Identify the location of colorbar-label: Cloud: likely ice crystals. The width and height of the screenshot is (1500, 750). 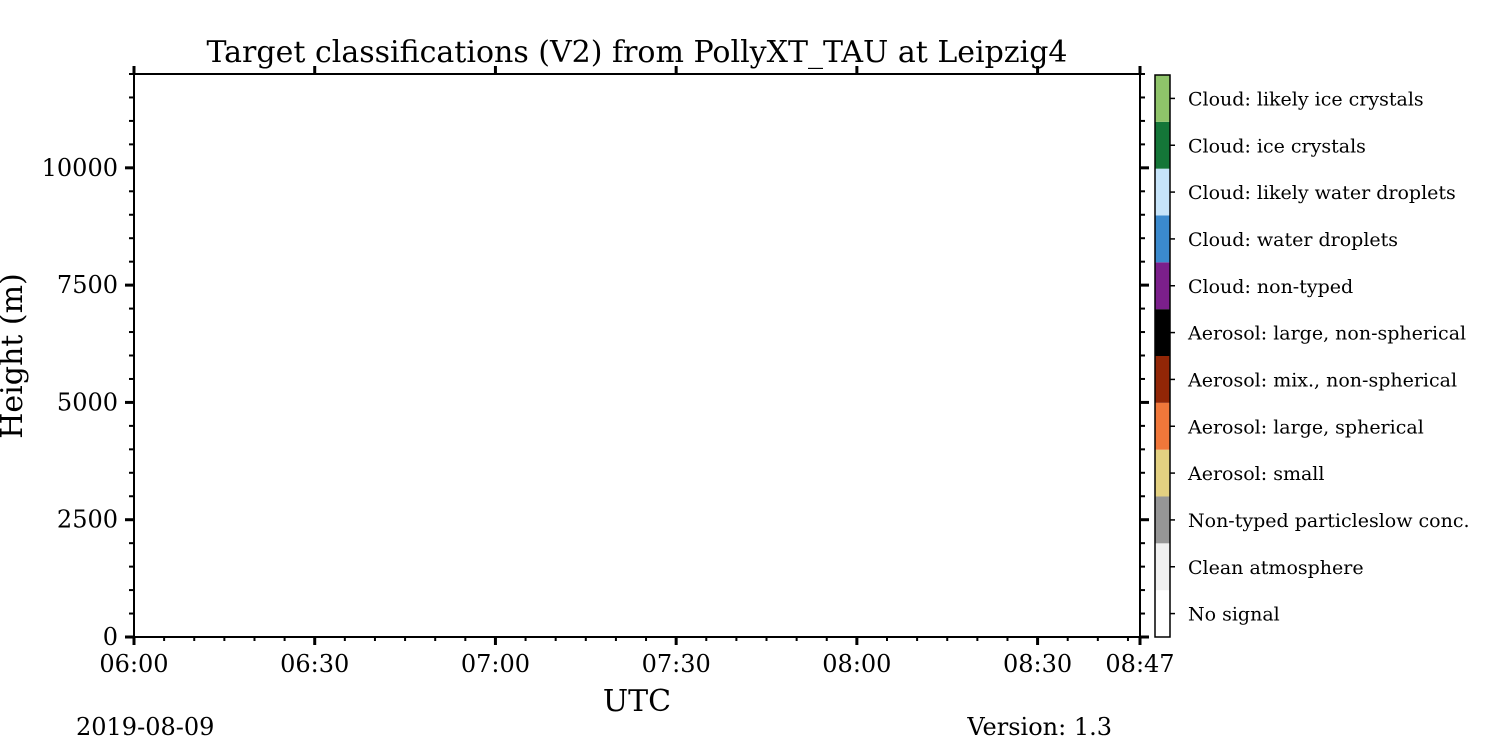
(1306, 99).